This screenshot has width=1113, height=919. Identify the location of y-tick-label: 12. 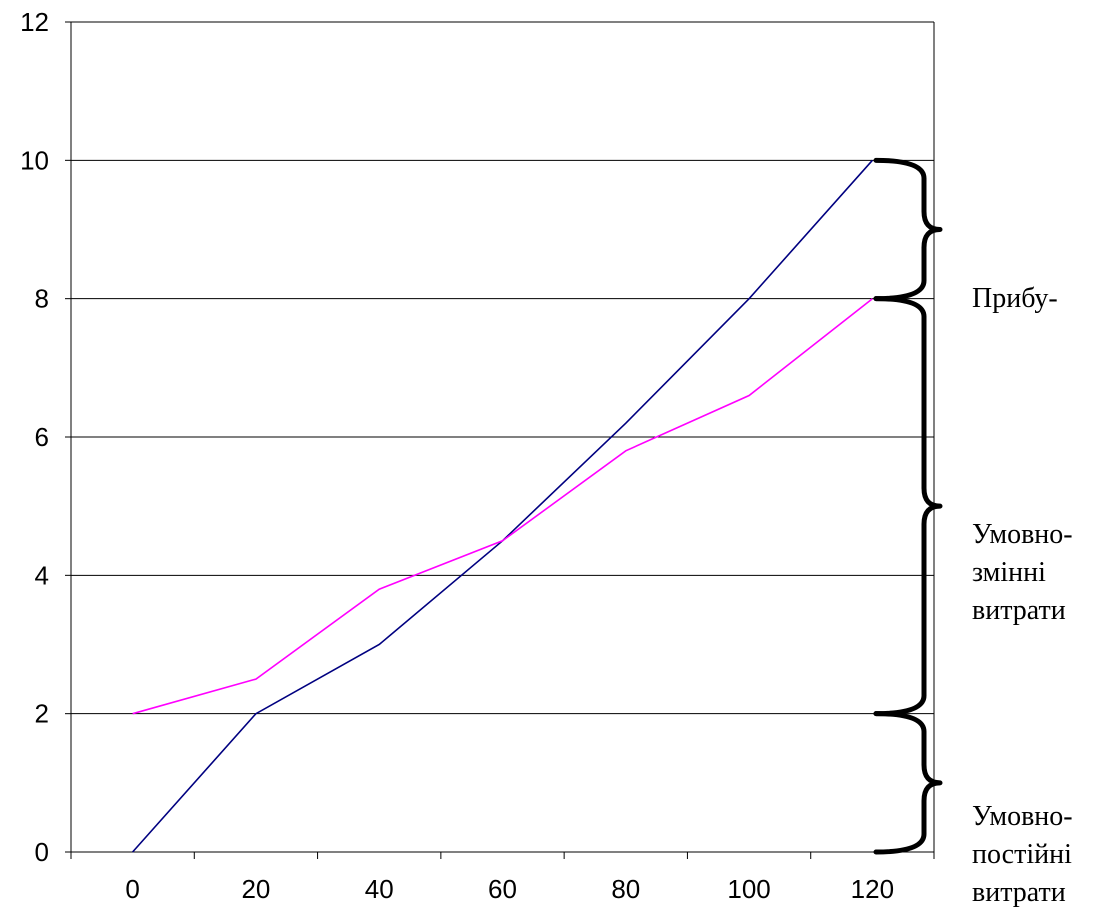
(34, 22).